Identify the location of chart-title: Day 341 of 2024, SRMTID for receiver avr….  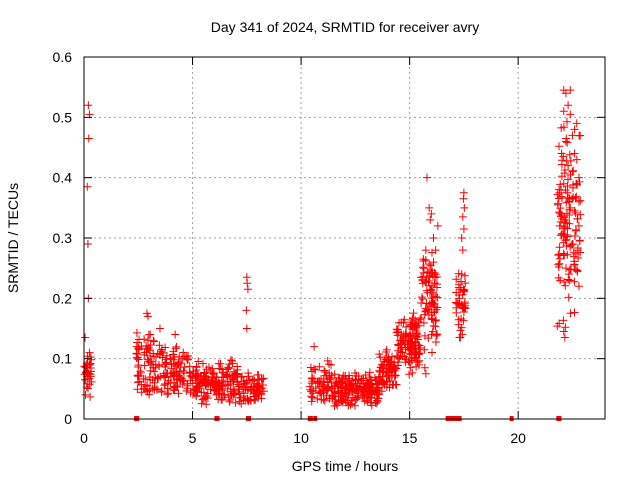
(345, 27).